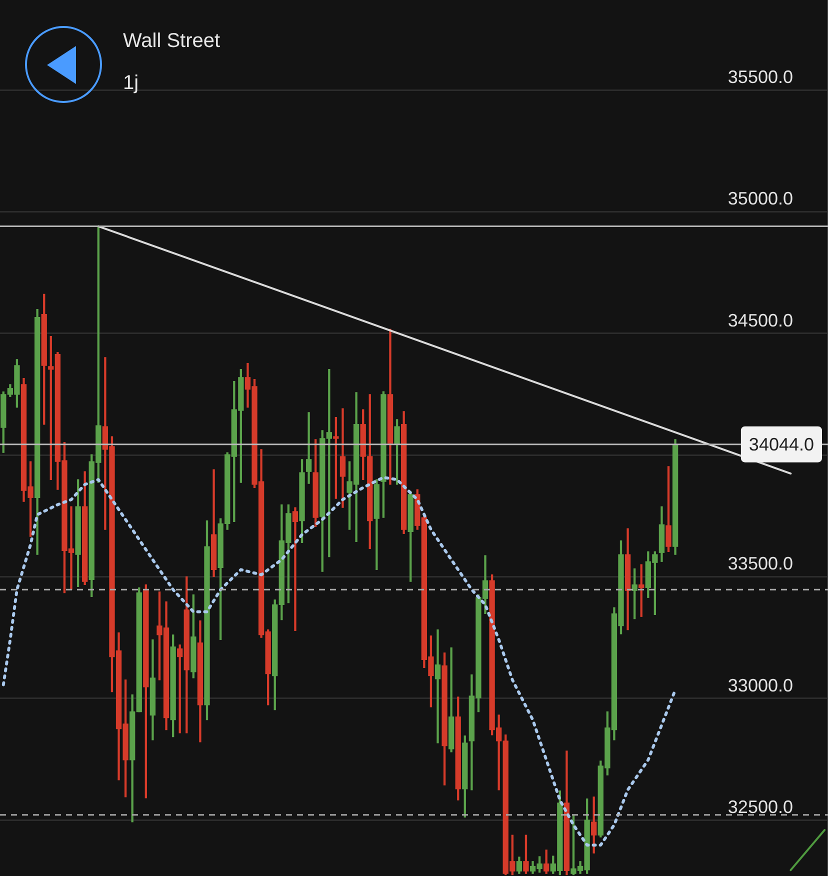 Image resolution: width=828 pixels, height=876 pixels. Describe the element at coordinates (760, 320) in the screenshot. I see `y-tick-label: 34500.0` at that location.